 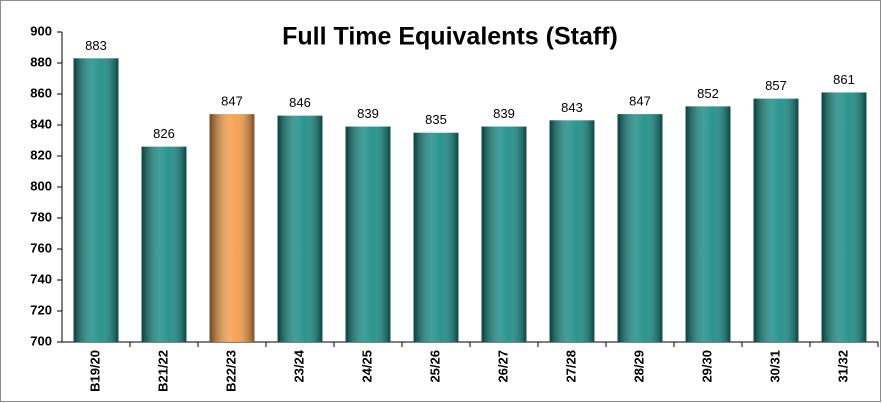 I want to click on x-tick-label: 30/31, so click(x=774, y=366).